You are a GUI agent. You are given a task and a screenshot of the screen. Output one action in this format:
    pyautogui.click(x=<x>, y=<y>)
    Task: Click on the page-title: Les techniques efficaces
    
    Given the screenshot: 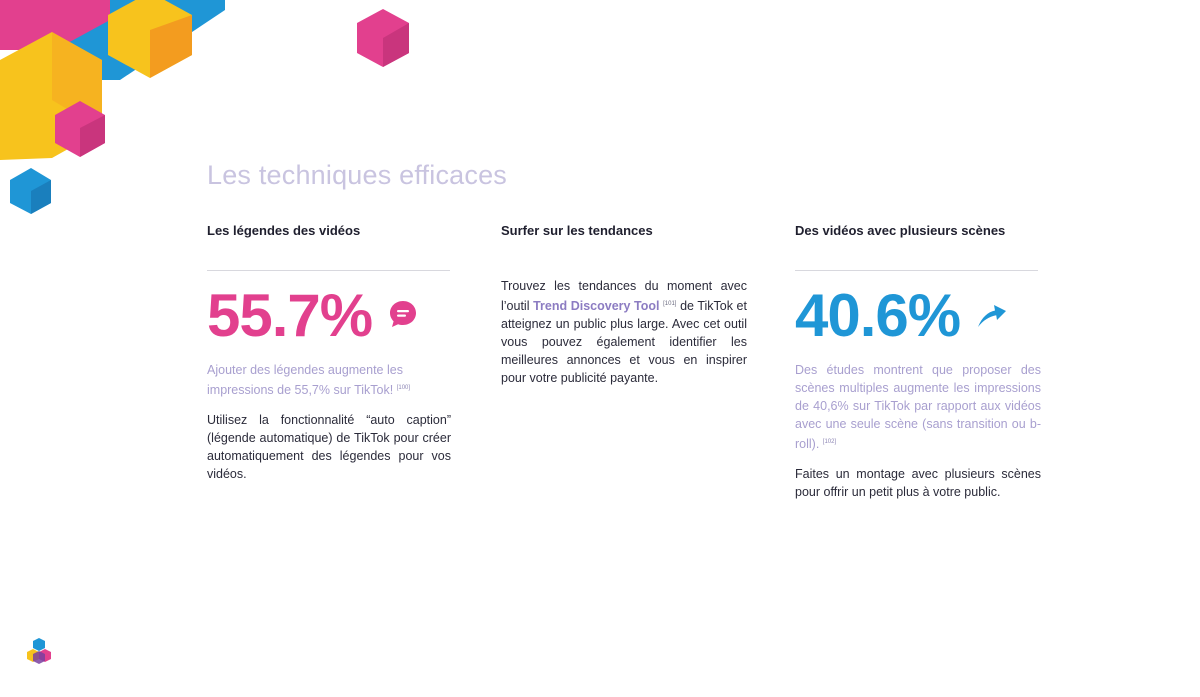 What is the action you would take?
    pyautogui.click(x=357, y=175)
    